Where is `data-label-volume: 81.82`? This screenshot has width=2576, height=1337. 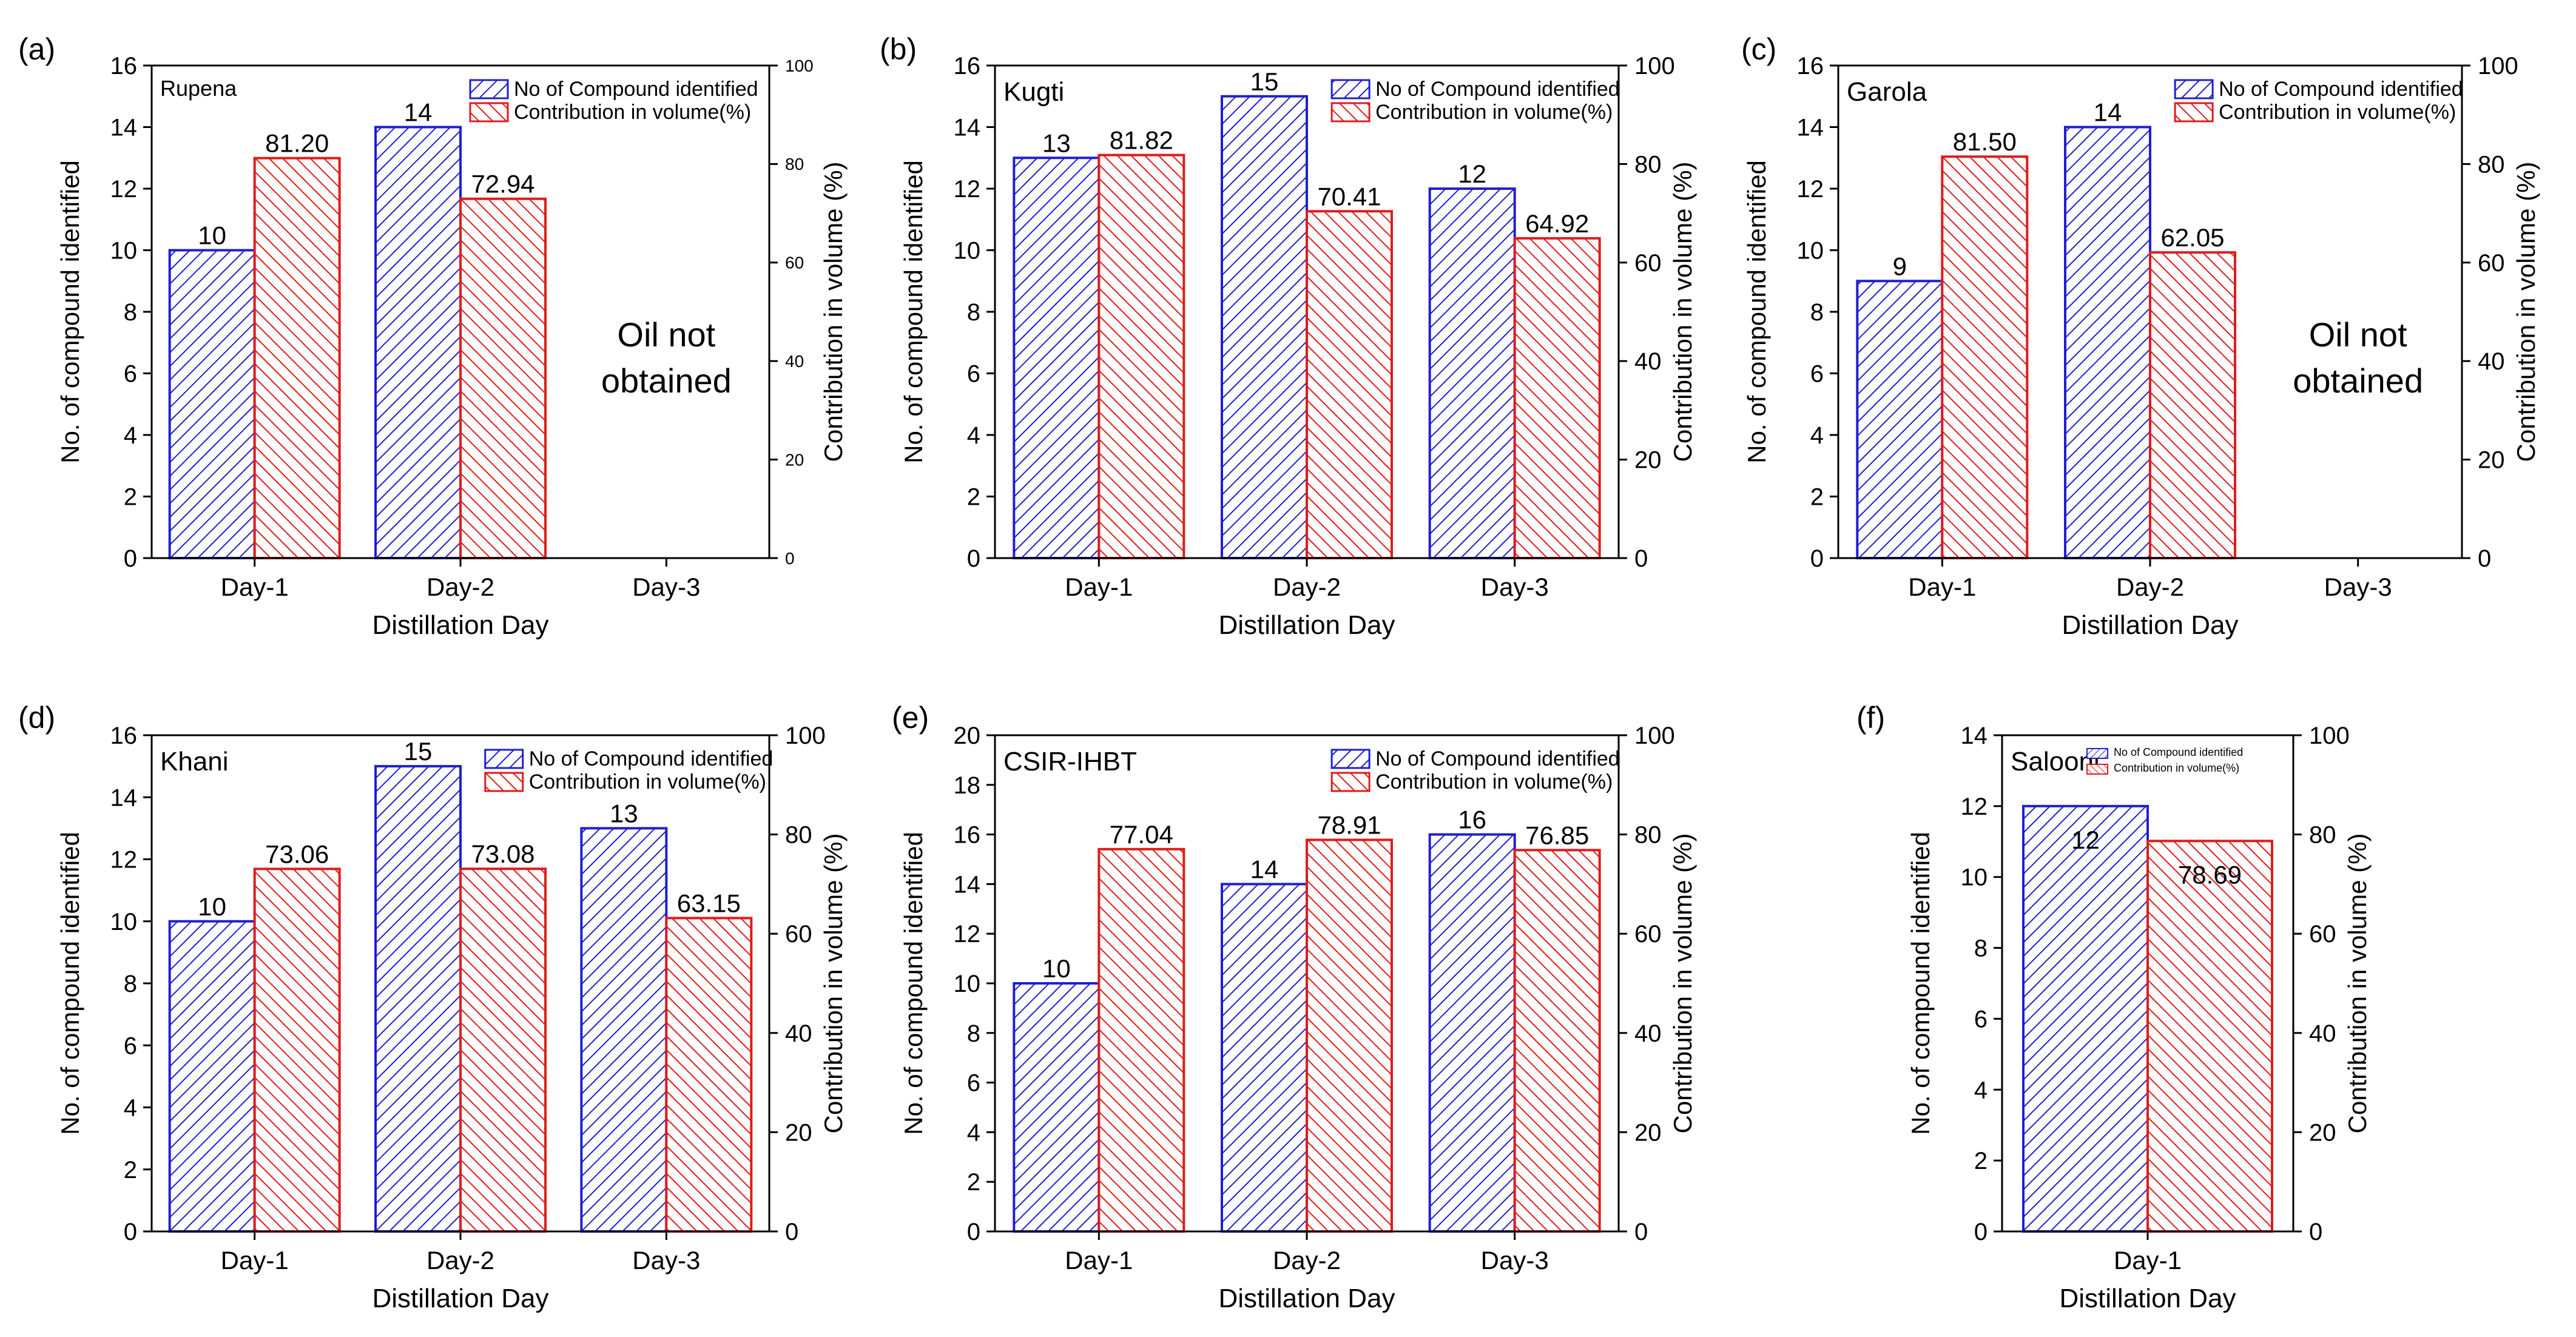 data-label-volume: 81.82 is located at coordinates (1141, 140).